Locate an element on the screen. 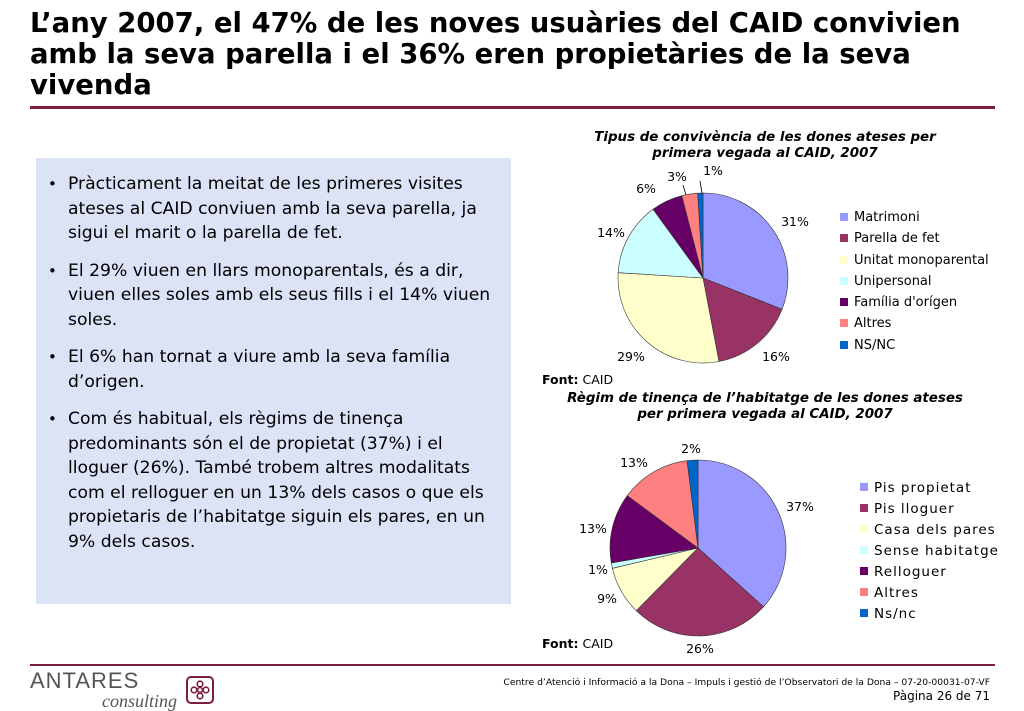 This screenshot has height=711, width=1024. chart2-source-label: Font: is located at coordinates (560, 643).